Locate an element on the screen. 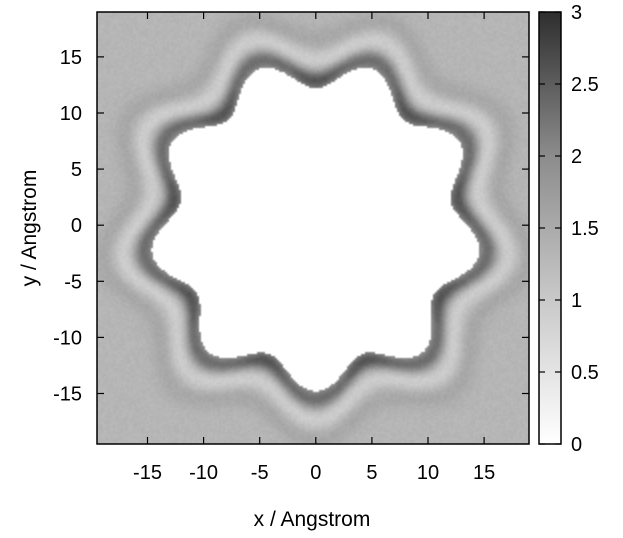  colorbar-gradient is located at coordinates (550, 228).